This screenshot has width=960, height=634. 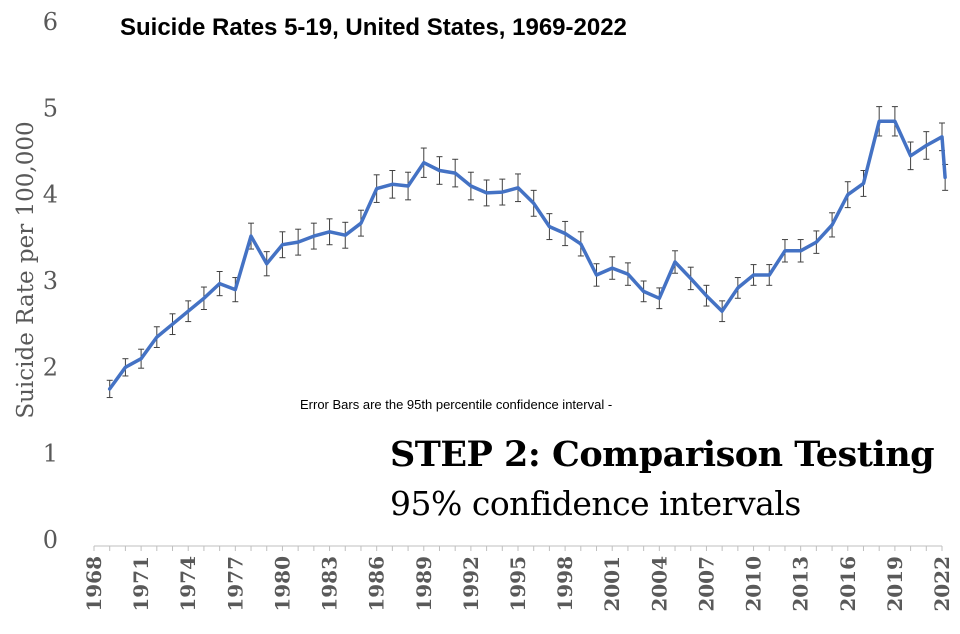 What do you see at coordinates (801, 584) in the screenshot?
I see `x-tick-label: 2013` at bounding box center [801, 584].